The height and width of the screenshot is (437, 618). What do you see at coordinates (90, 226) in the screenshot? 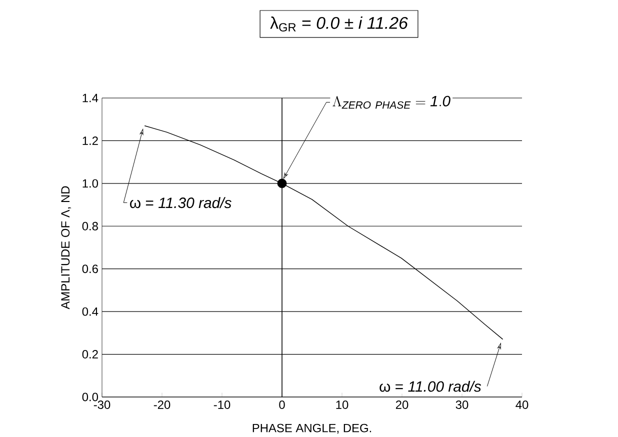
I see `y-tick-label: 0.8` at bounding box center [90, 226].